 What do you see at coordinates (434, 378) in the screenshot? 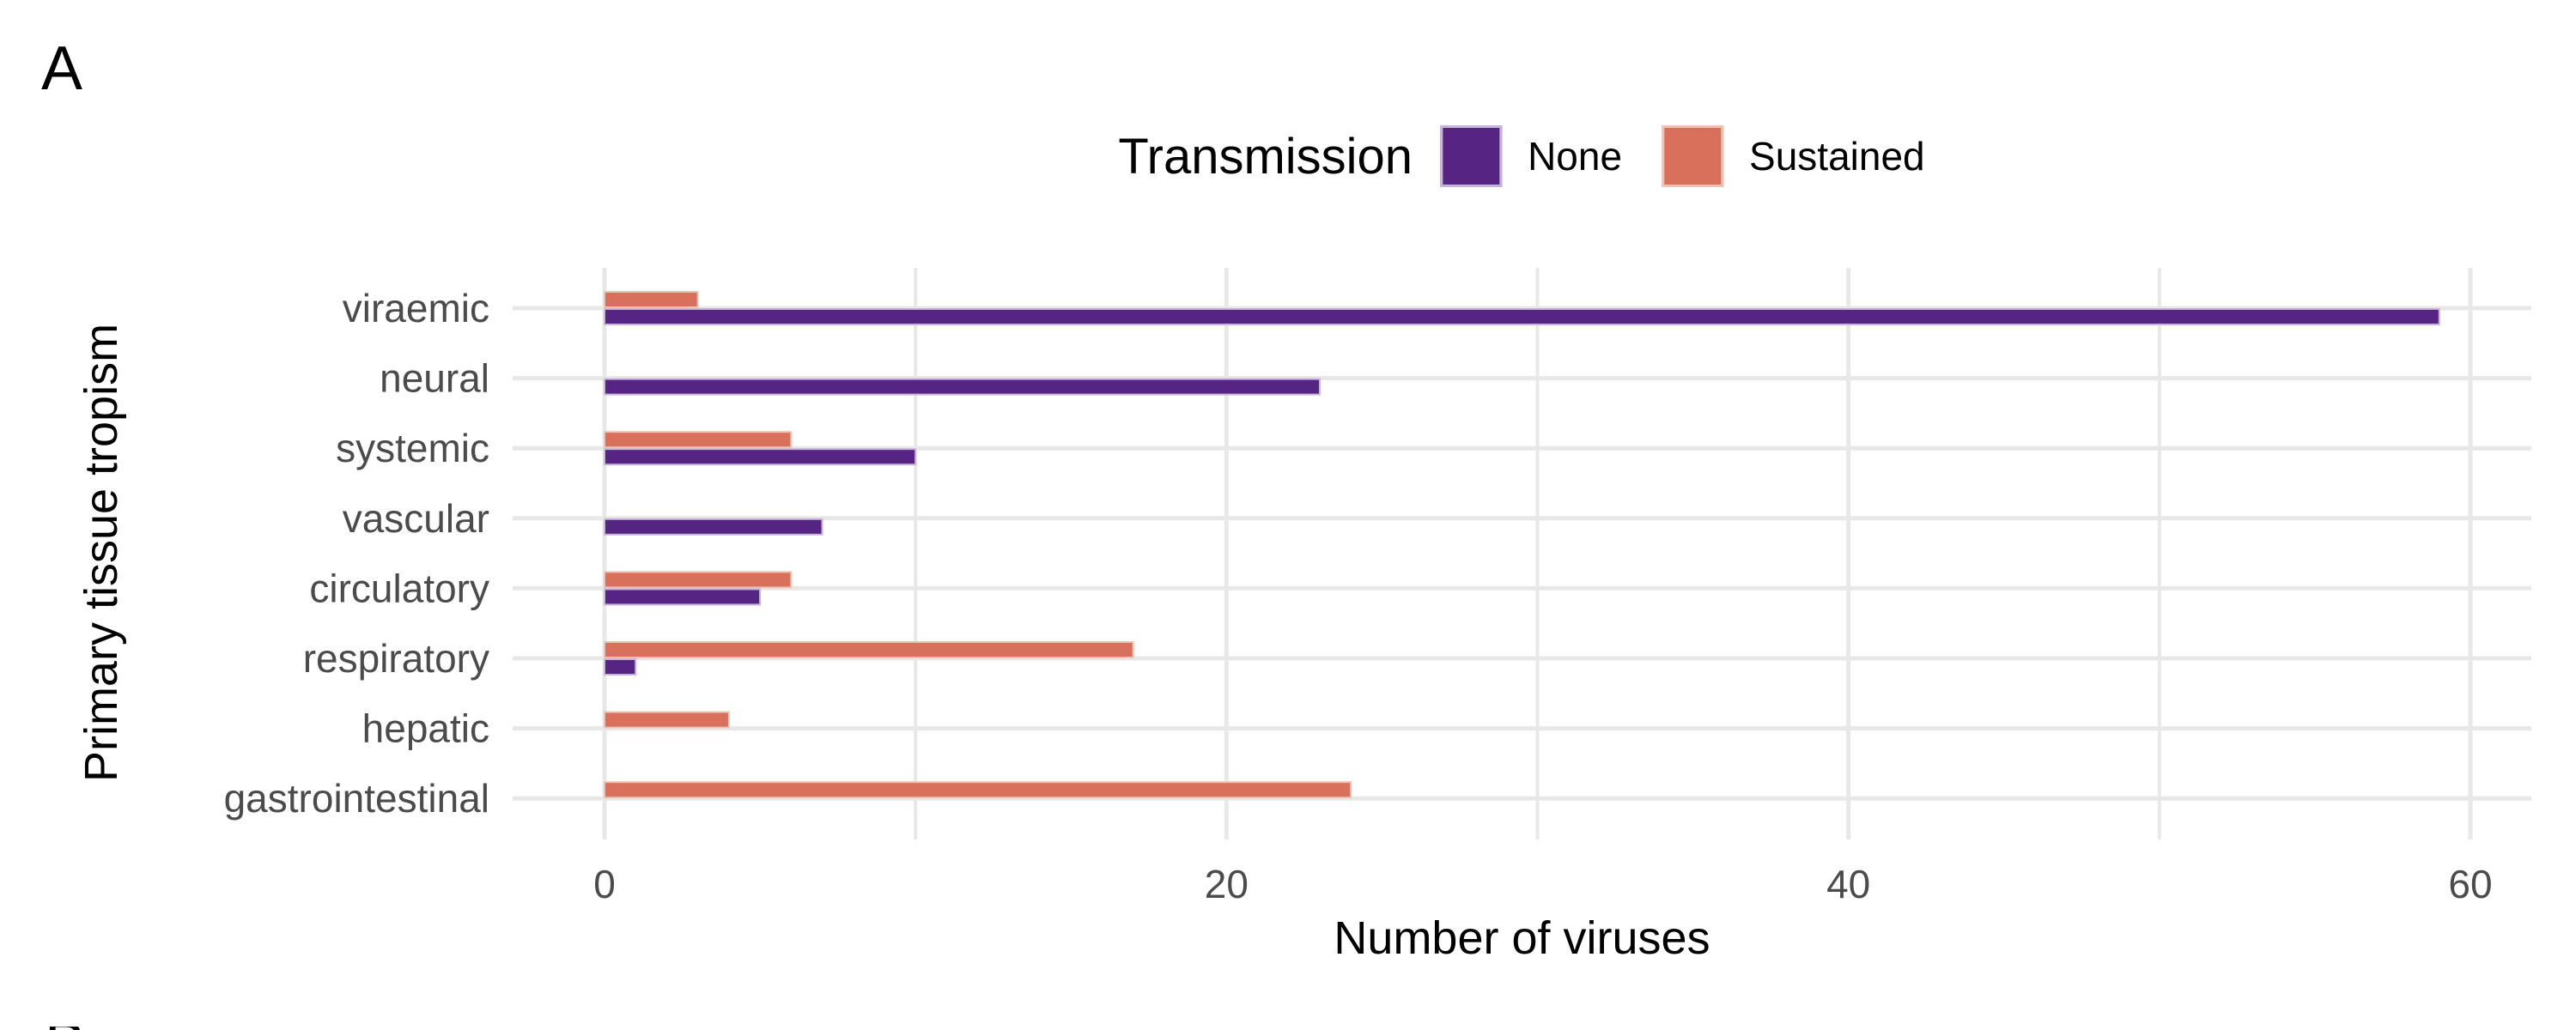
I see `y-tick-label-neural: neural` at bounding box center [434, 378].